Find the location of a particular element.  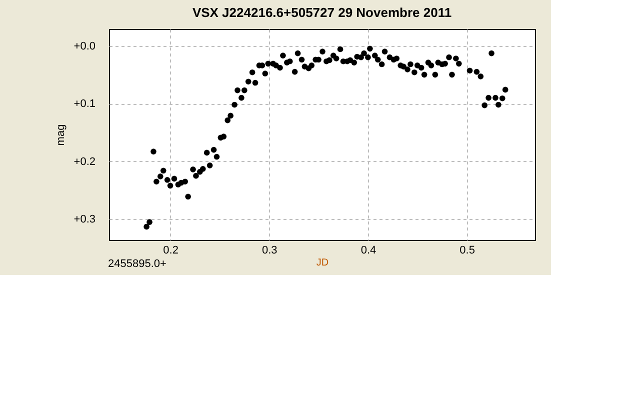

x-tick-label: 0.3 is located at coordinates (270, 250).